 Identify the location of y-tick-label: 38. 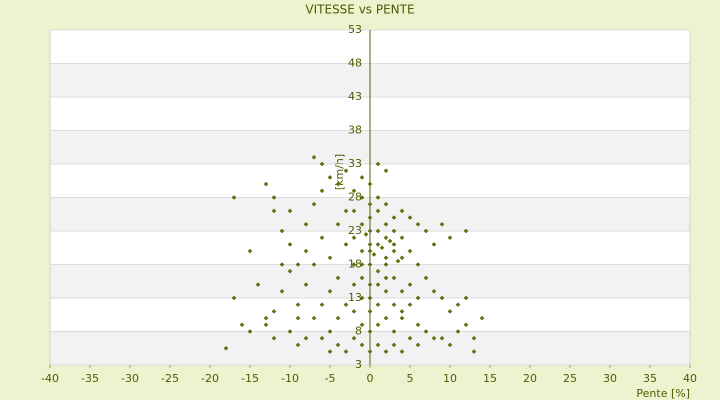
(355, 130).